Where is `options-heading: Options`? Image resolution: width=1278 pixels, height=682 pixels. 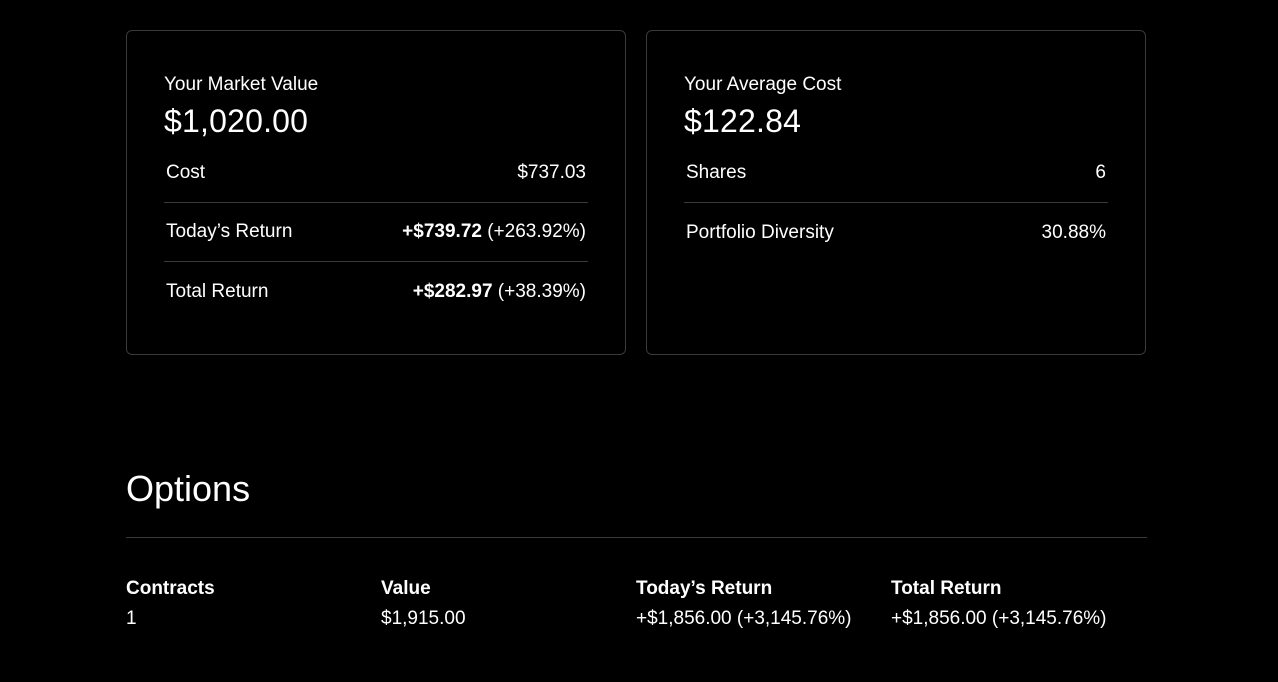
options-heading: Options is located at coordinates (188, 488).